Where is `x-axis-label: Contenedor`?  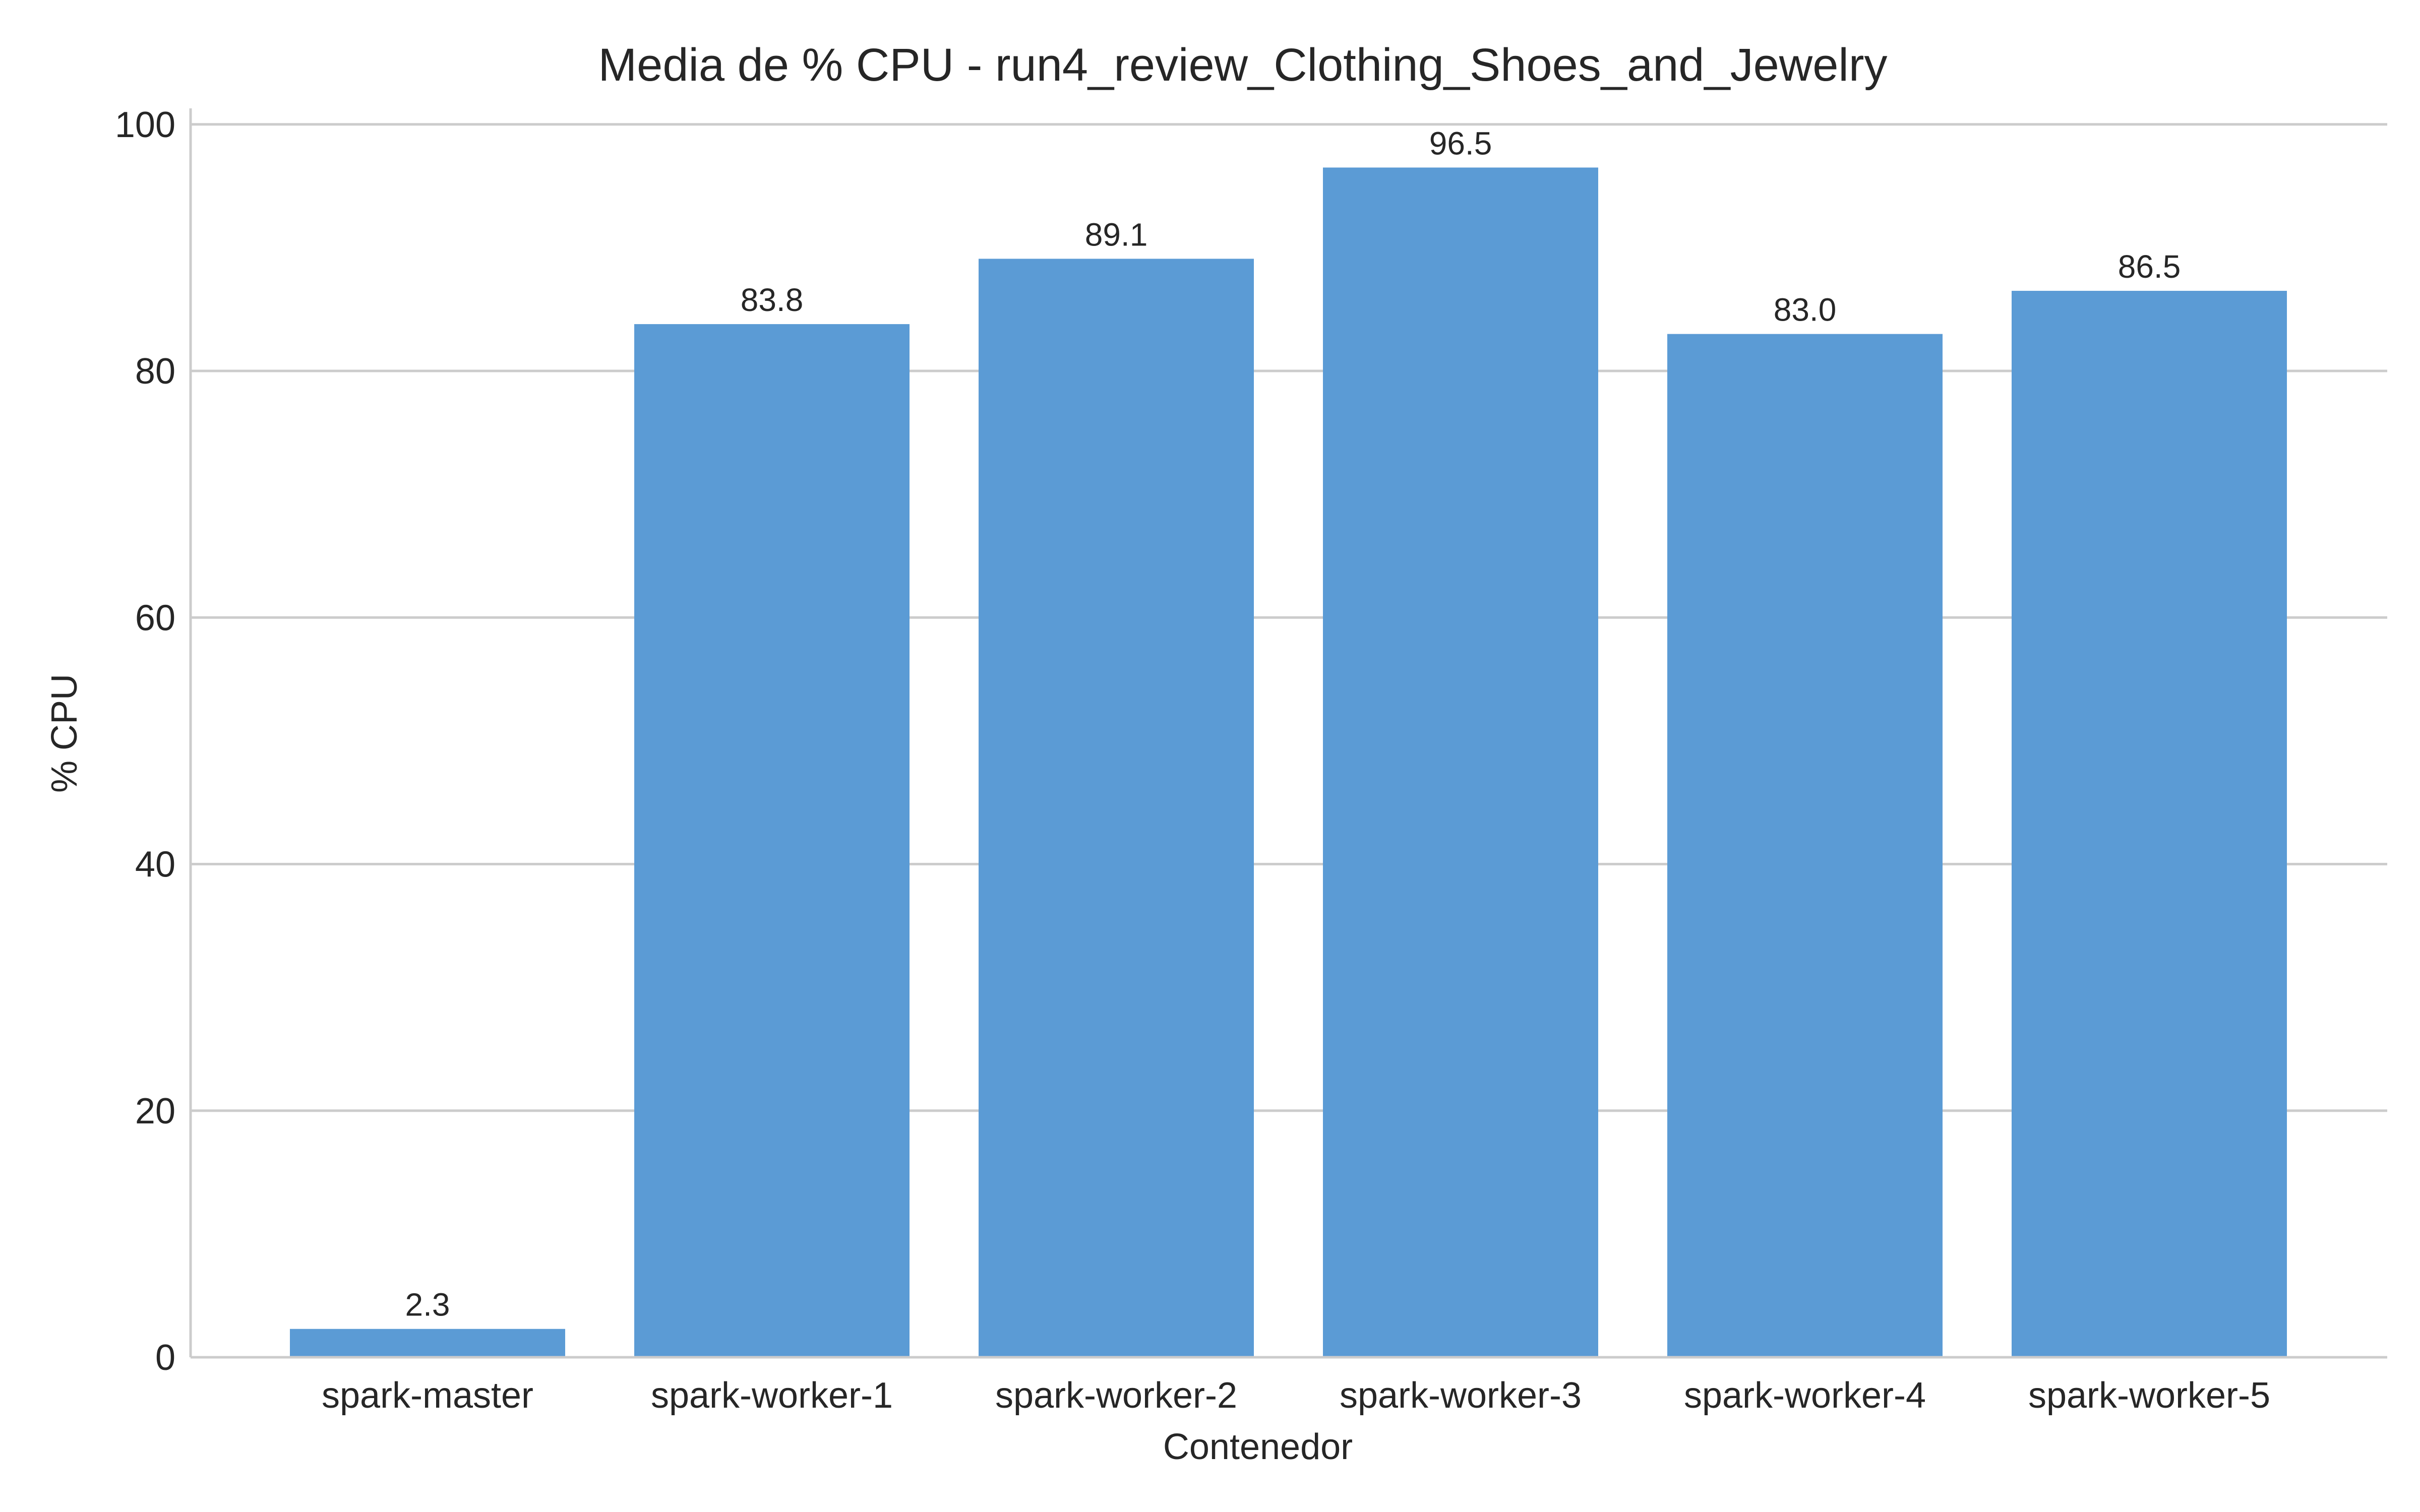 x-axis-label: Contenedor is located at coordinates (1258, 1447).